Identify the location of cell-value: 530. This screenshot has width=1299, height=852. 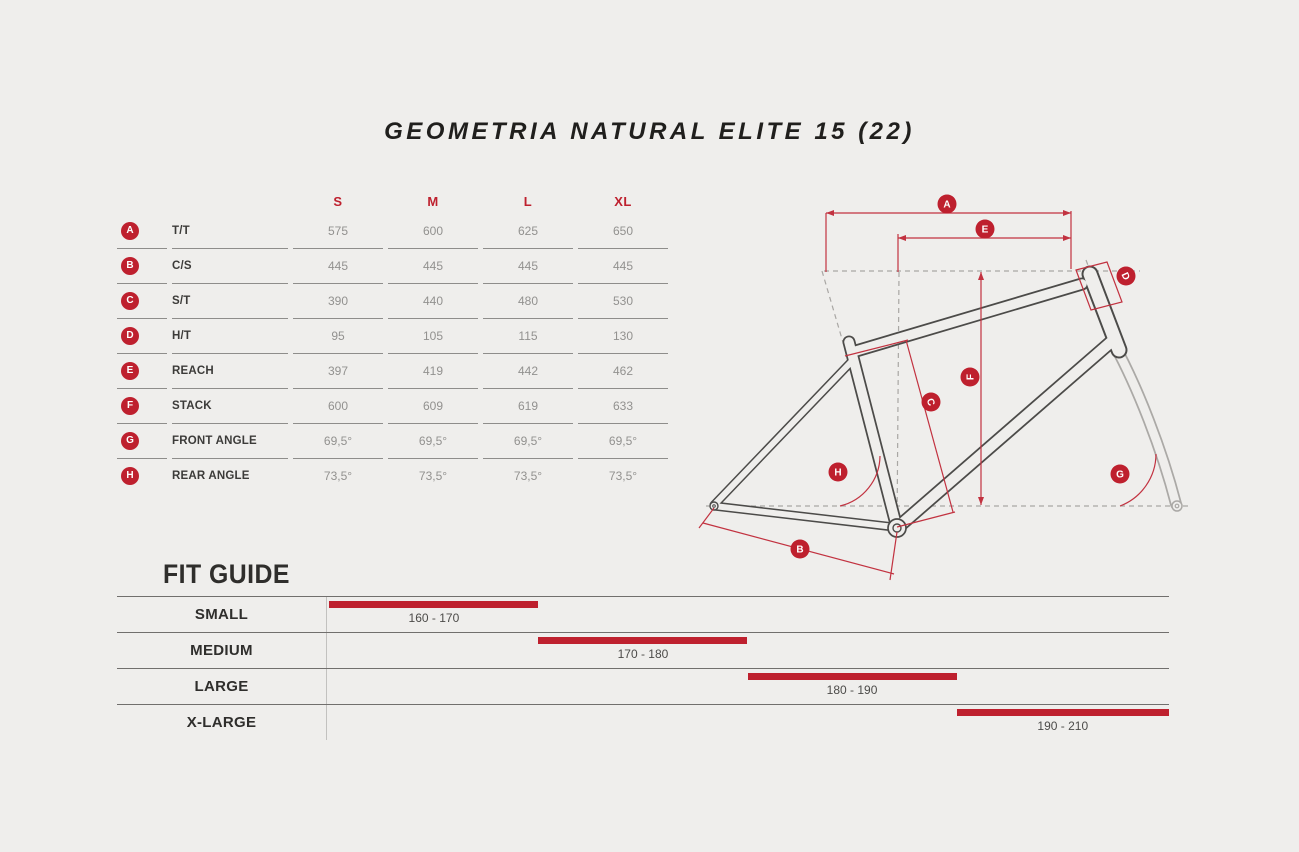
(623, 301).